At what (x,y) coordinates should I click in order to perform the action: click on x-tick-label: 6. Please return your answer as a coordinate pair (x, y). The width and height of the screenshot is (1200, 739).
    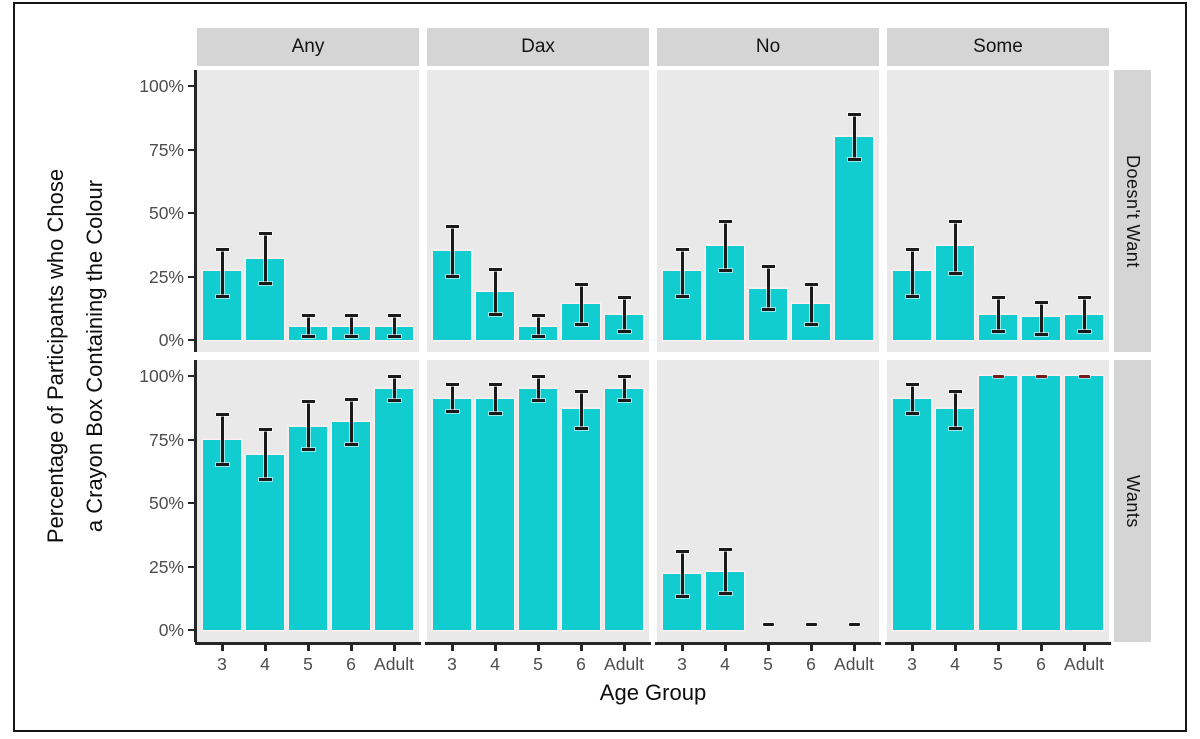
    Looking at the image, I should click on (811, 664).